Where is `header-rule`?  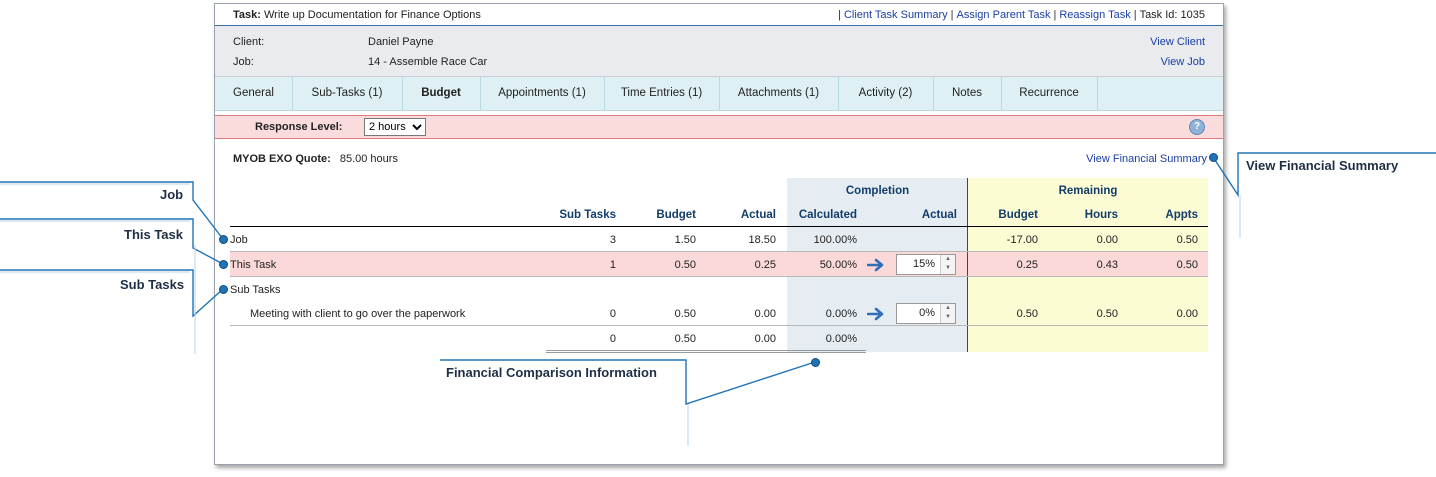 header-rule is located at coordinates (719, 226).